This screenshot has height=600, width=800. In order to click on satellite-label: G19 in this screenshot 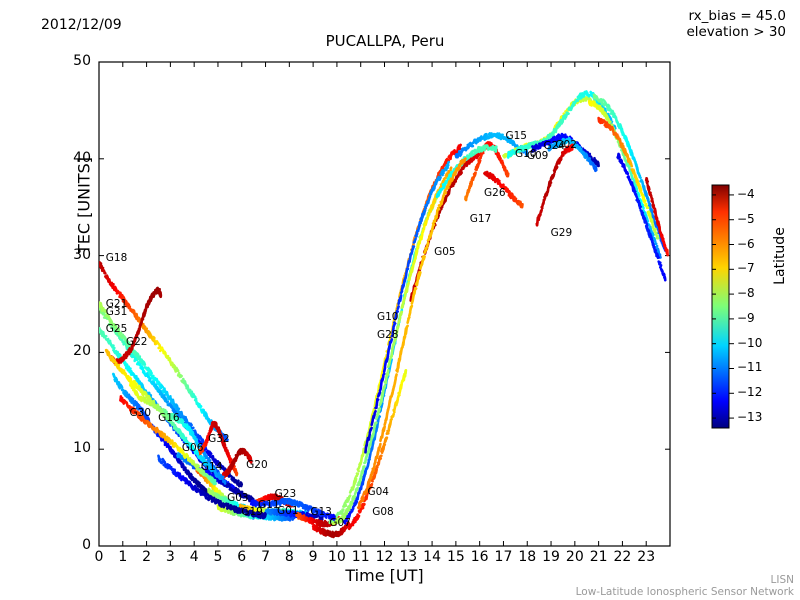, I will do `click(252, 512)`.